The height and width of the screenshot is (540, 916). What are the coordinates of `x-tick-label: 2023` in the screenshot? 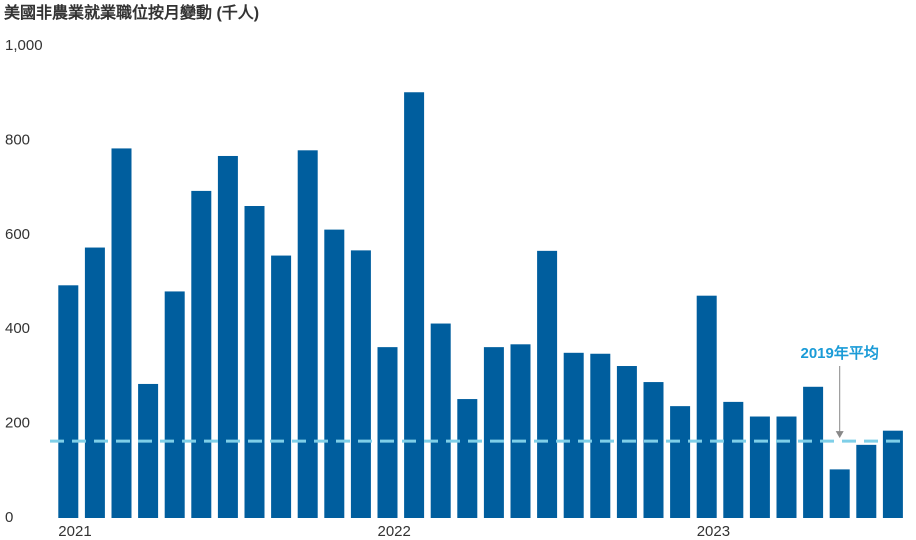 It's located at (713, 531).